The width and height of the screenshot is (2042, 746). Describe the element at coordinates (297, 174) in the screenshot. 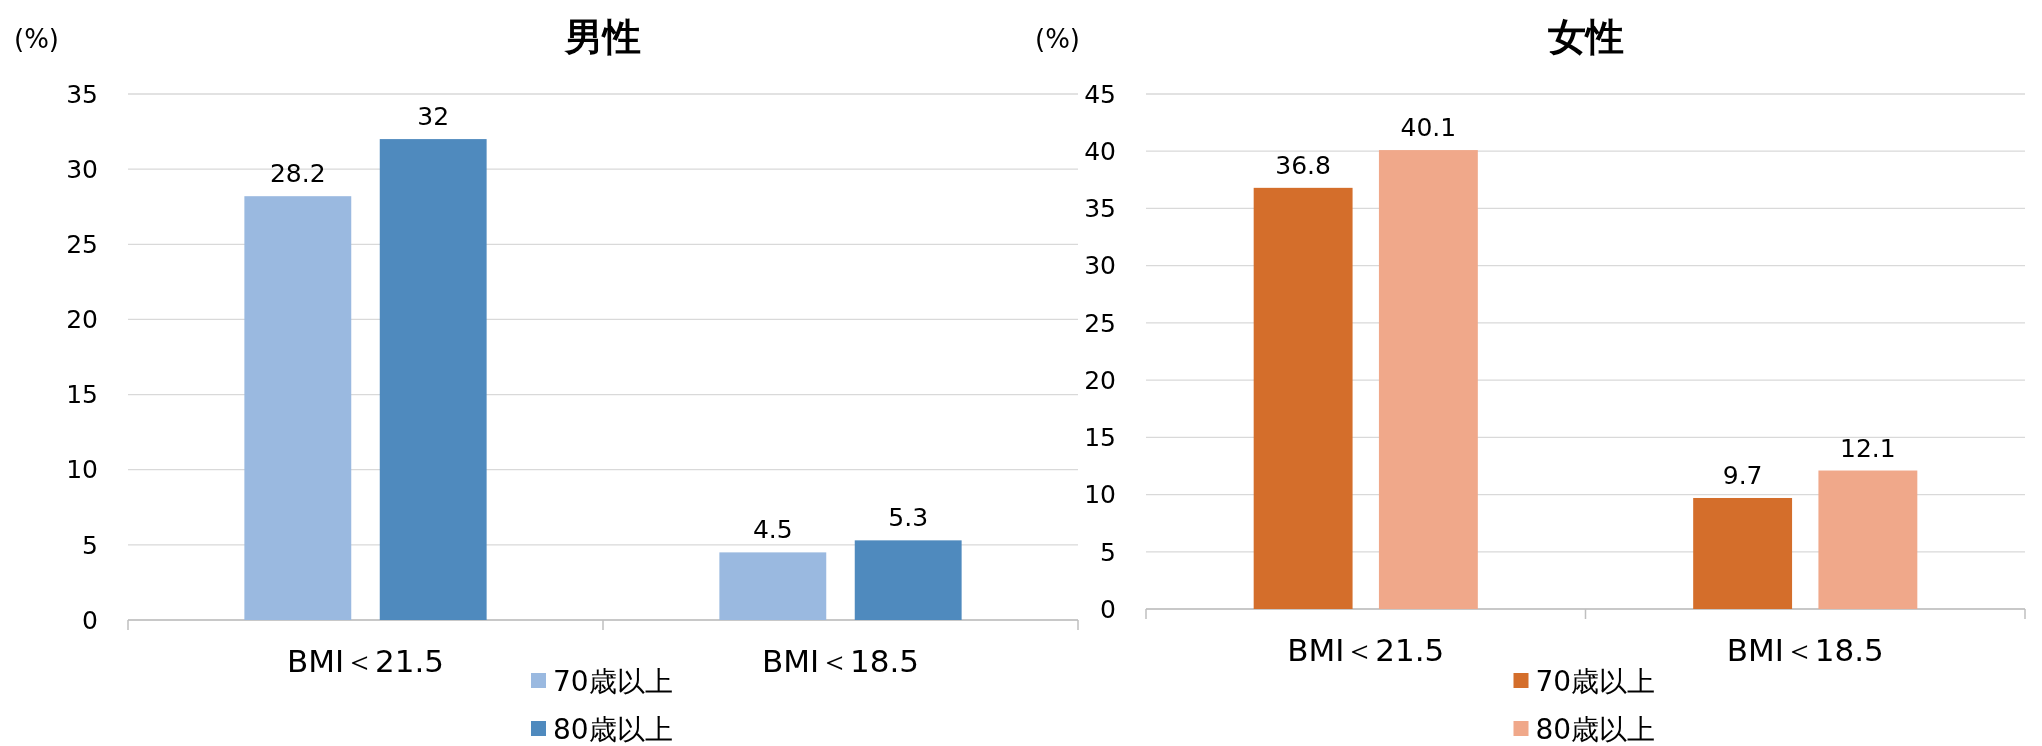

I see `data-label: 28.2` at that location.